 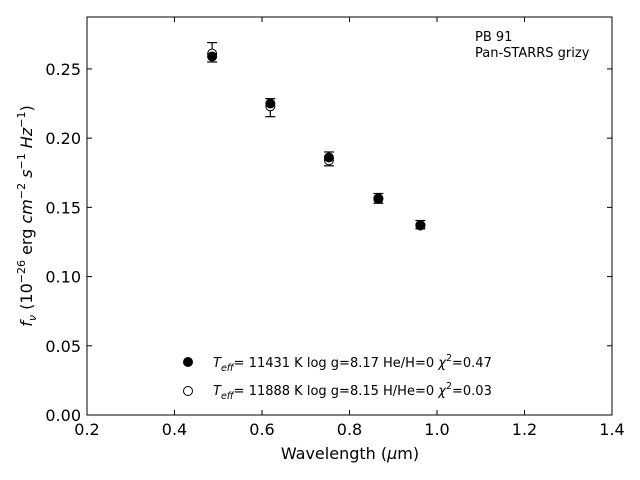 What do you see at coordinates (27, 215) in the screenshot?
I see `y-axis-label: fν (10−26 erg cm−2 s−1 Hz−1)` at bounding box center [27, 215].